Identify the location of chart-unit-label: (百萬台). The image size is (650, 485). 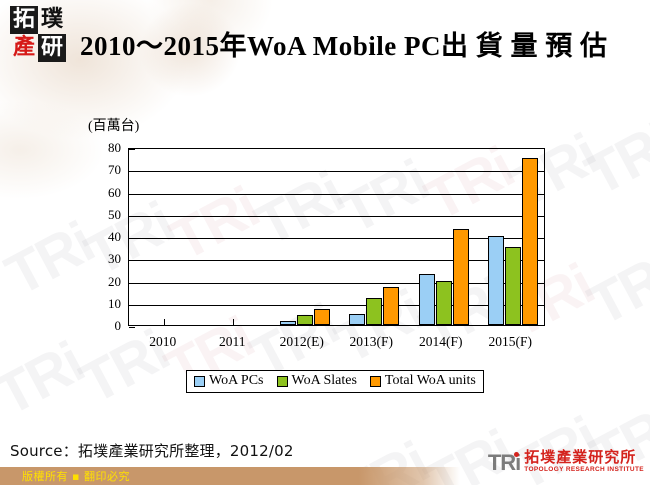
(114, 126).